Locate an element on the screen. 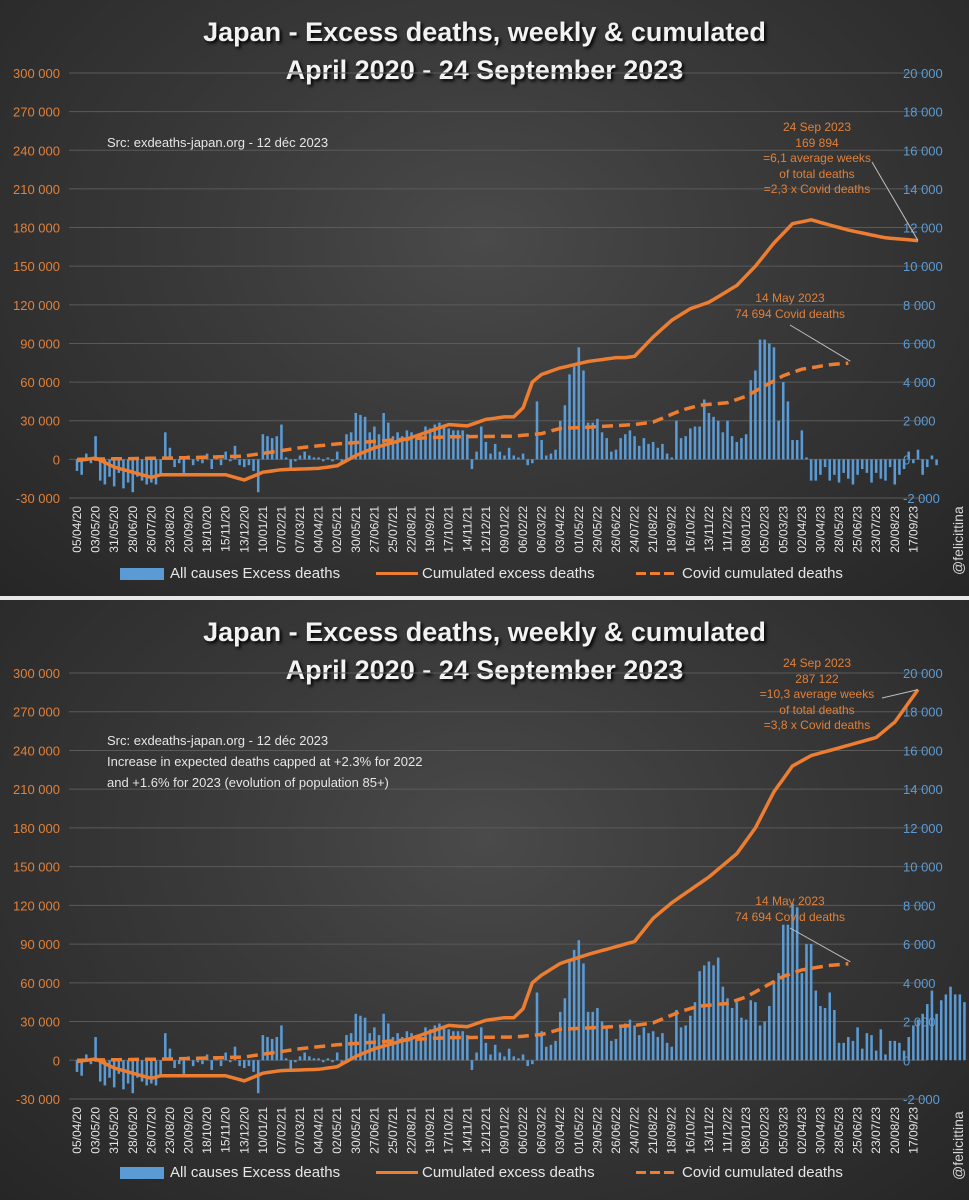 This screenshot has width=969, height=1200. x-axis-tick-label: 02/04/23 is located at coordinates (802, 529).